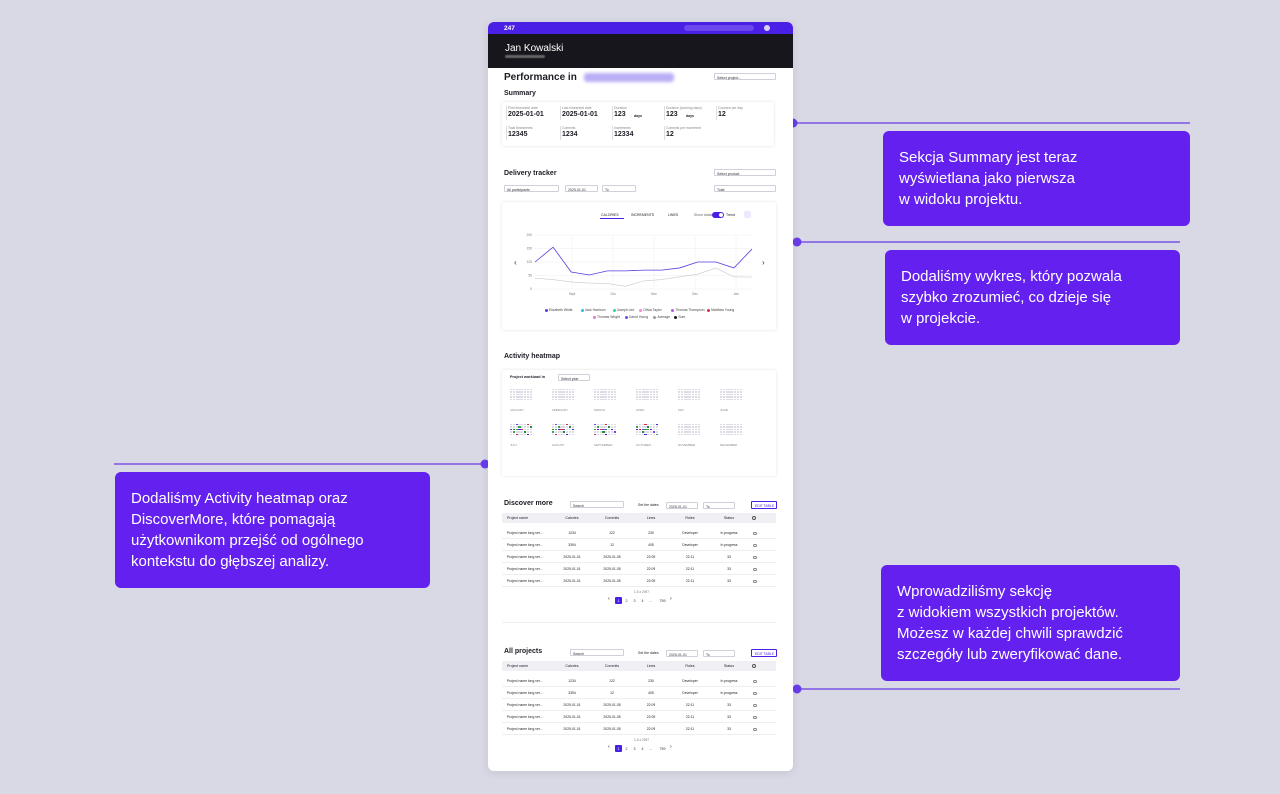 The width and height of the screenshot is (1280, 794). What do you see at coordinates (612, 681) in the screenshot?
I see `table-cell: 122` at bounding box center [612, 681].